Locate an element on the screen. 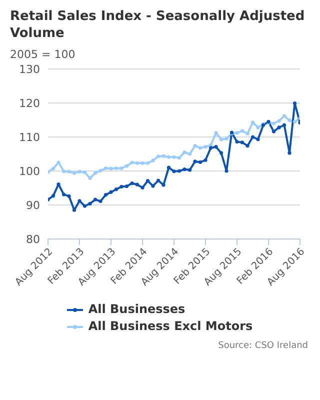  y-tick-label: 90 is located at coordinates (33, 205).